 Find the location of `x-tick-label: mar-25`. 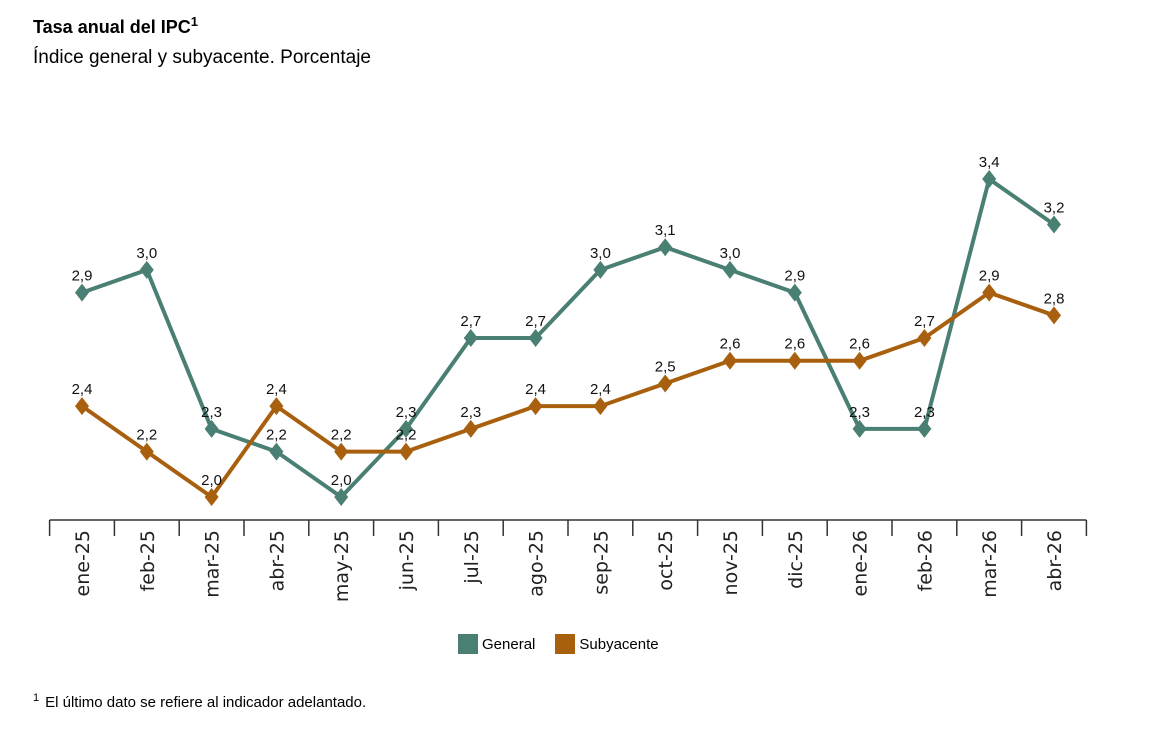

x-tick-label: mar-25 is located at coordinates (213, 564).